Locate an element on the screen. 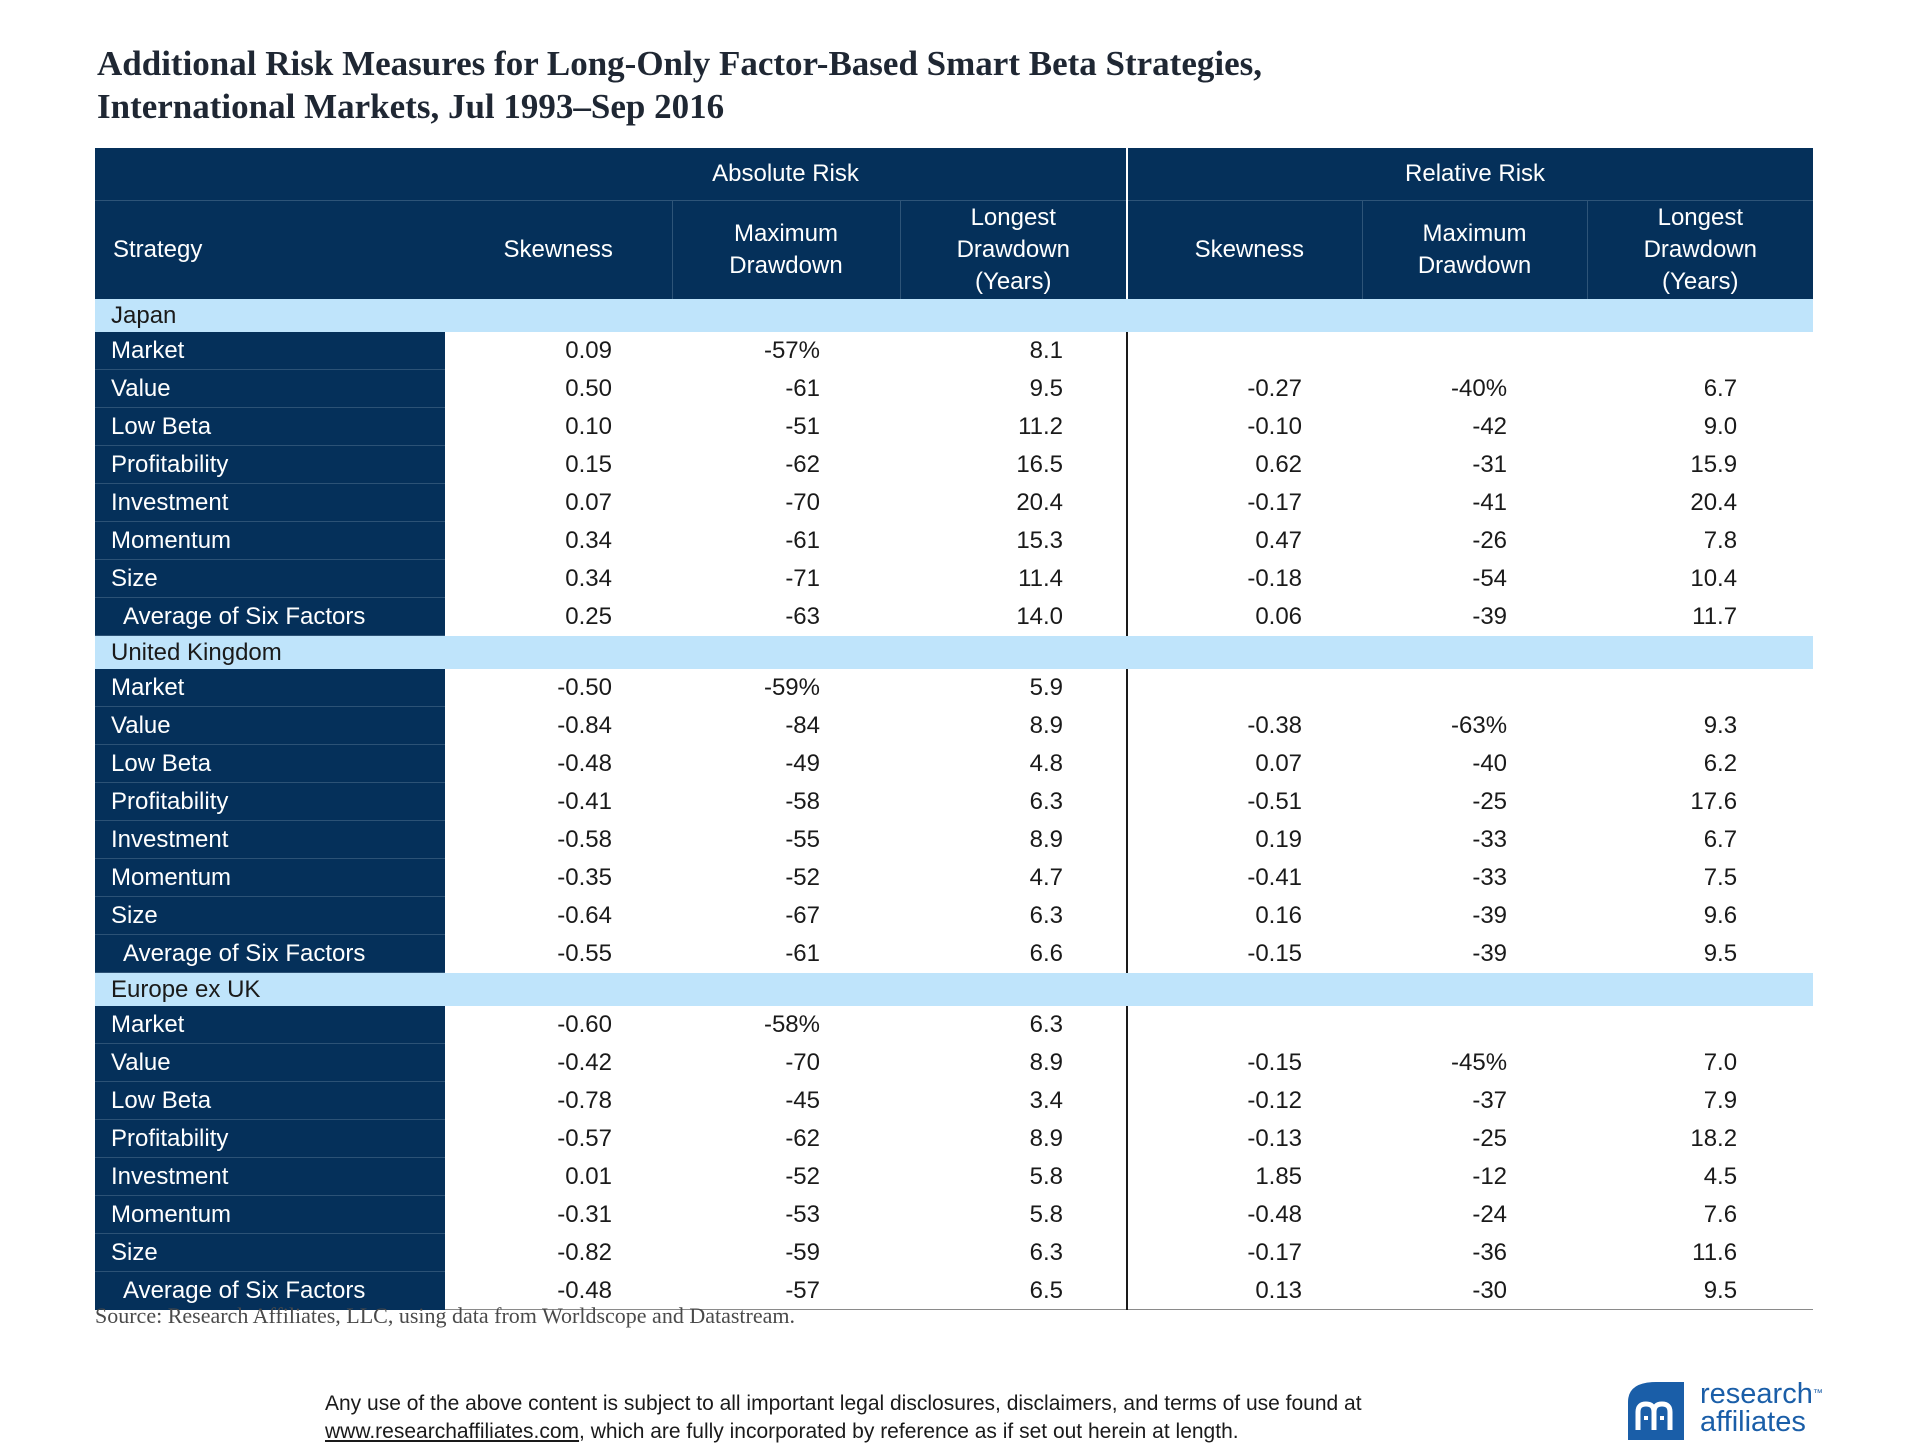  rel-skewness-cell: -0.18 is located at coordinates (1275, 578).